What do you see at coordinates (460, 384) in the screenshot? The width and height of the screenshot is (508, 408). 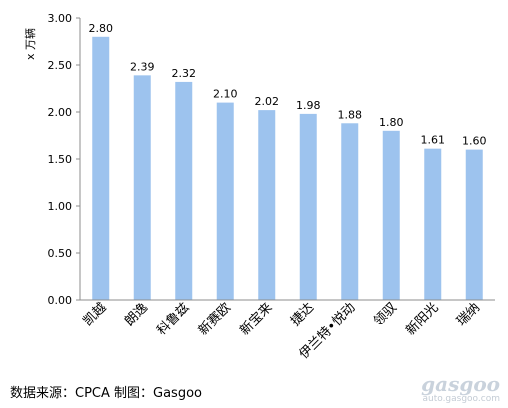 I see `watermark-logo: gasgoo` at bounding box center [460, 384].